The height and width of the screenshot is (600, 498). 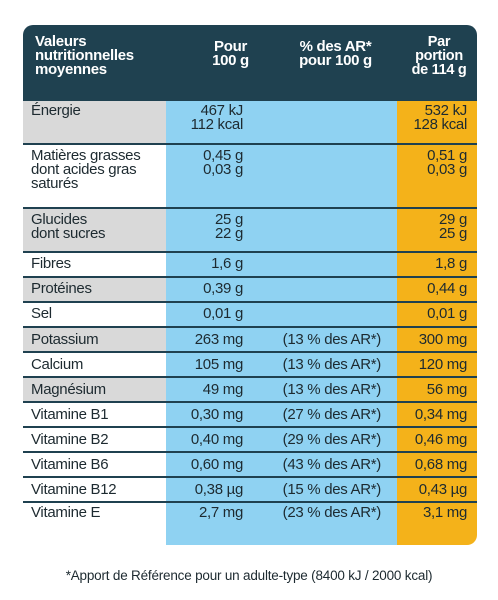 What do you see at coordinates (223, 288) in the screenshot?
I see `value-per-100g: 0,39 g` at bounding box center [223, 288].